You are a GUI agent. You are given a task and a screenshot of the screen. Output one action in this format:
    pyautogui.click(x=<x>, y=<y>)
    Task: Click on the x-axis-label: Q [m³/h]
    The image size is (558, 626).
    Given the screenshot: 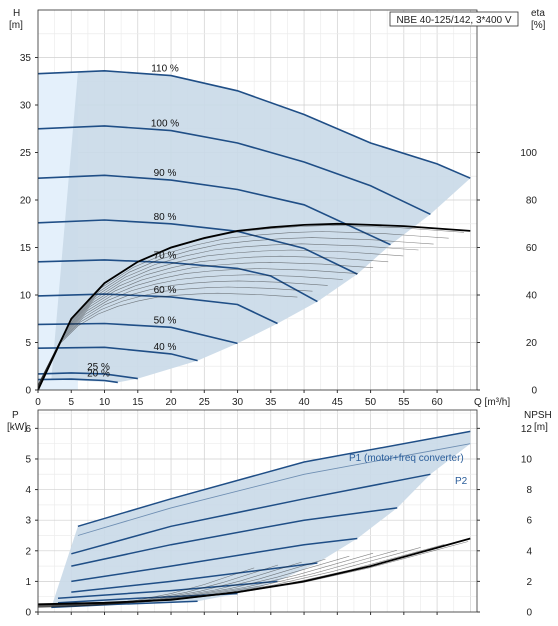 What is the action you would take?
    pyautogui.click(x=492, y=402)
    